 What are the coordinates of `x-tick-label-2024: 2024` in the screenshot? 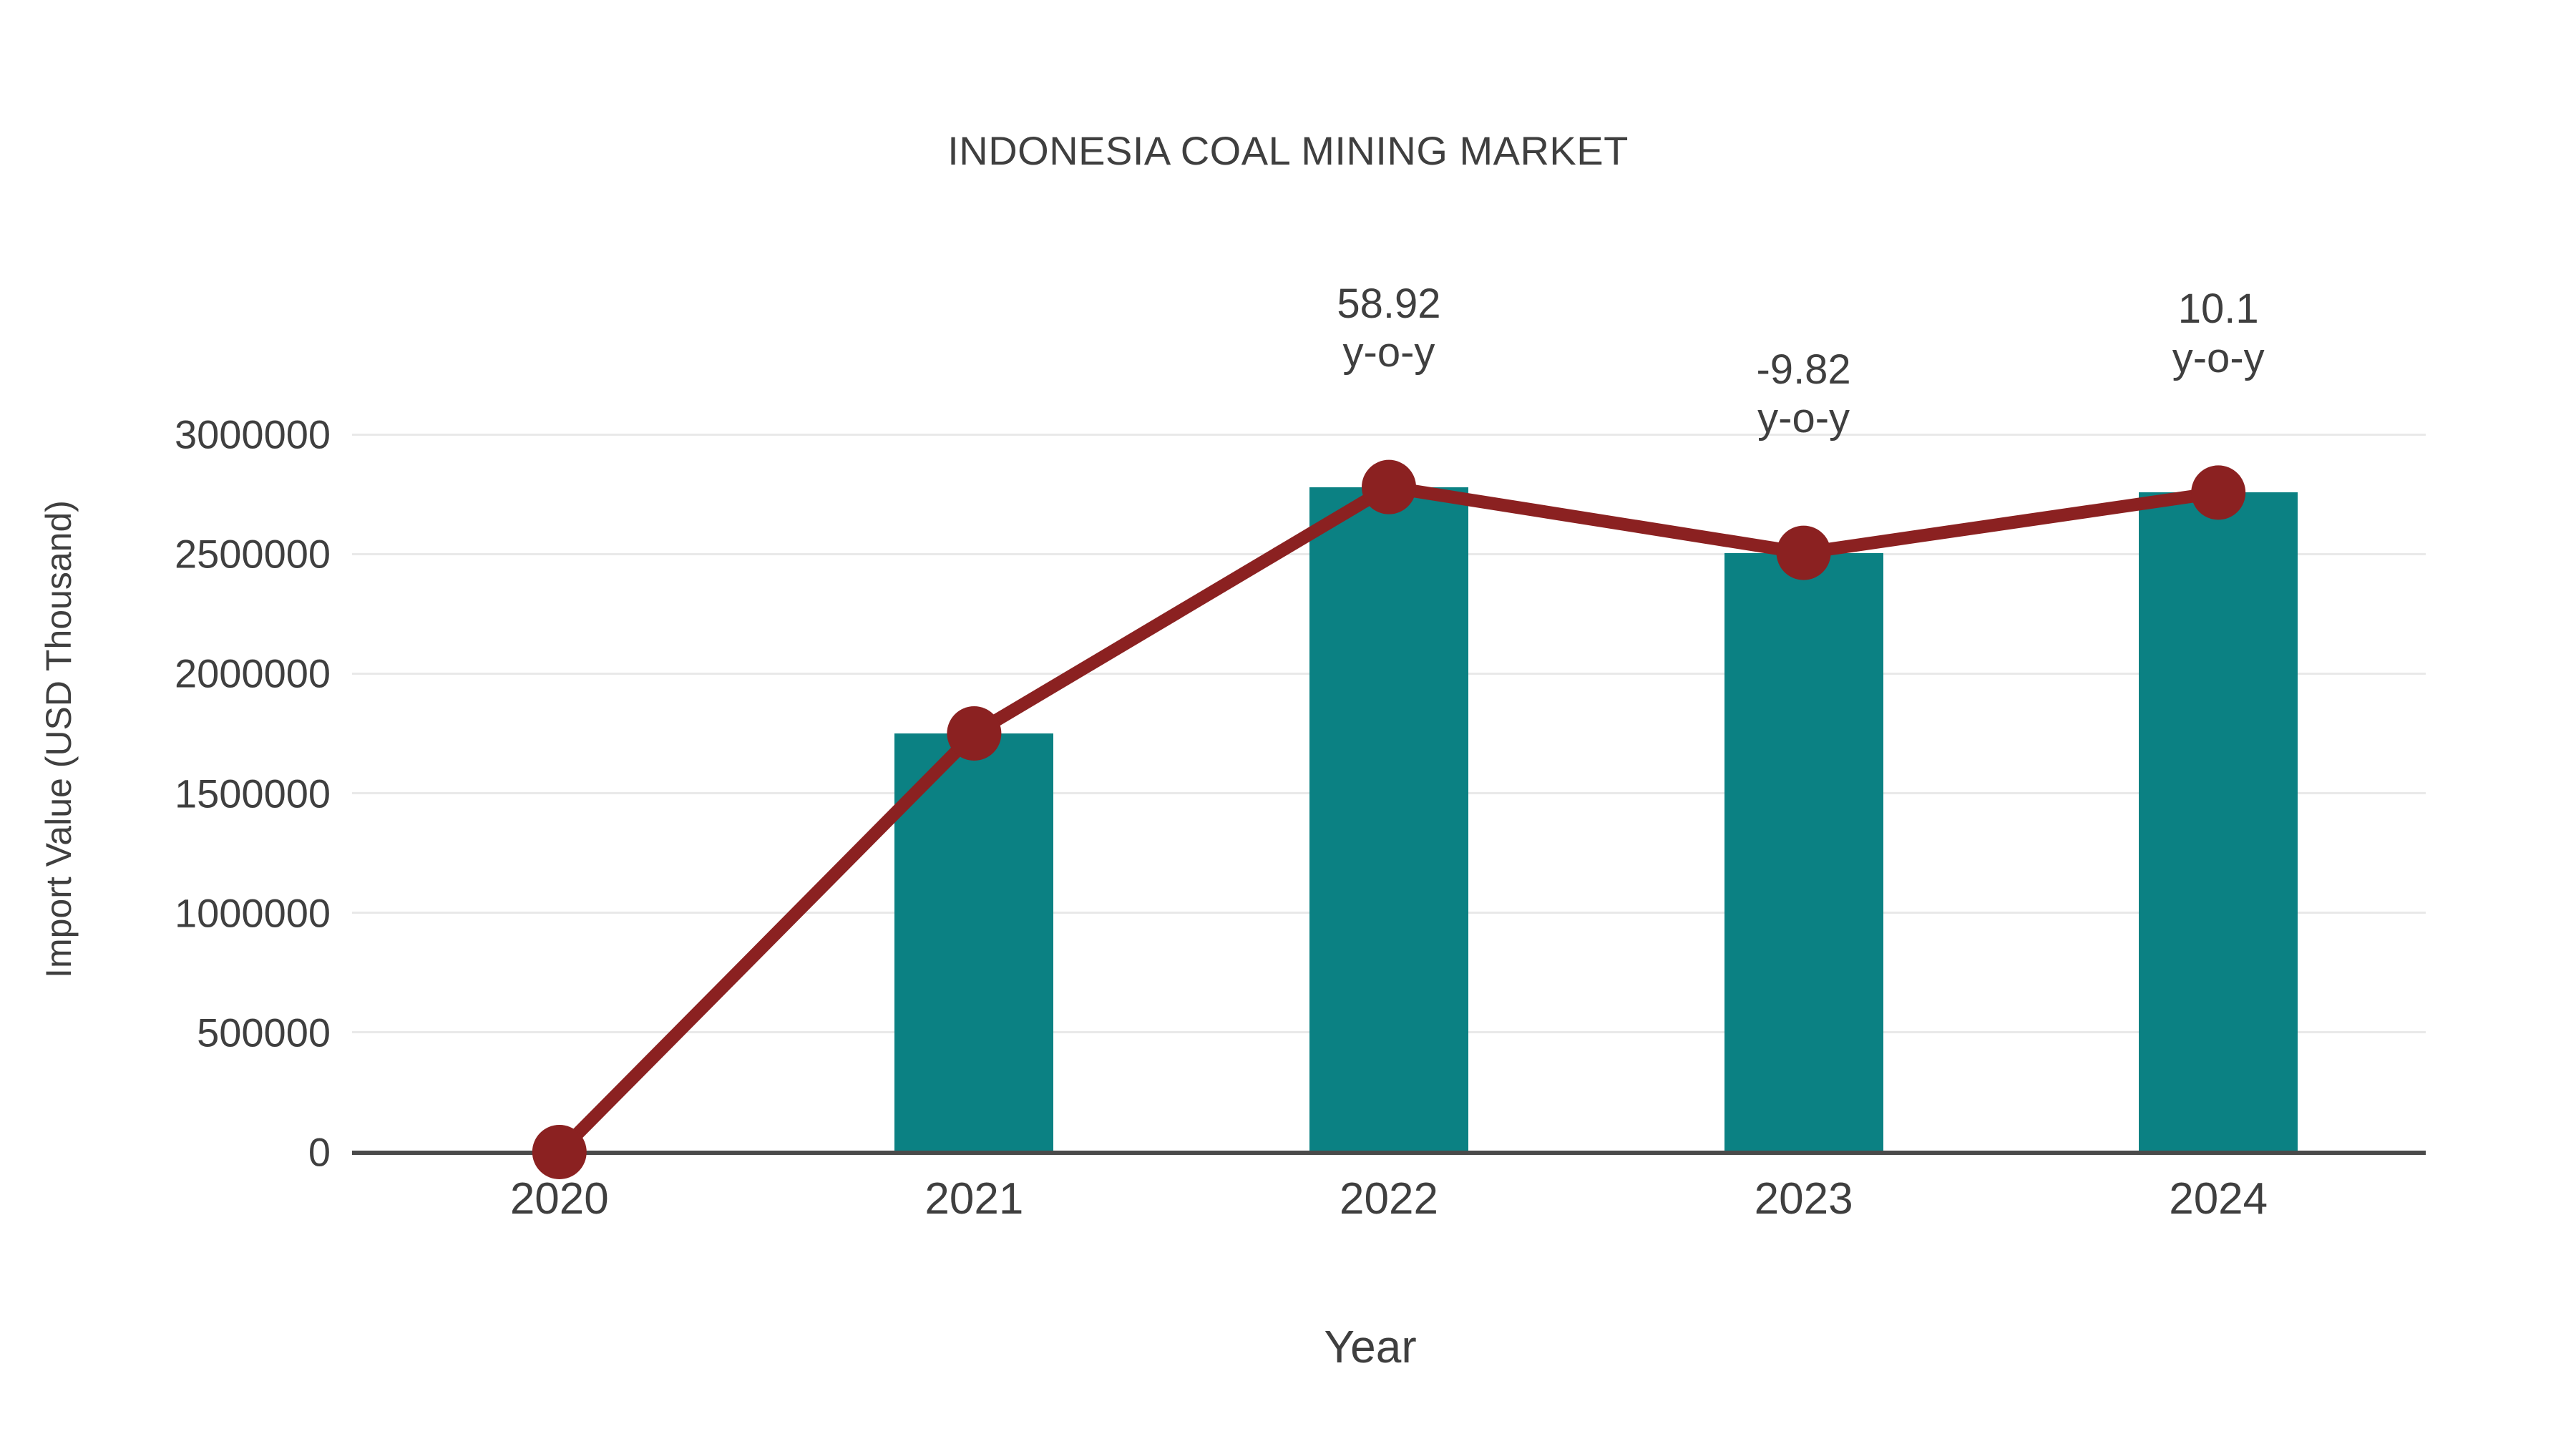 It's located at (2218, 1199).